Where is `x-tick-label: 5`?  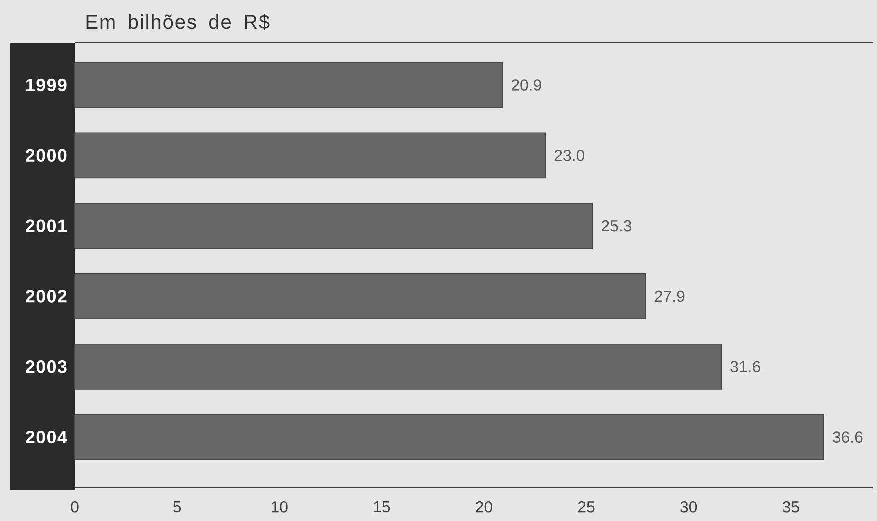
x-tick-label: 5 is located at coordinates (178, 507).